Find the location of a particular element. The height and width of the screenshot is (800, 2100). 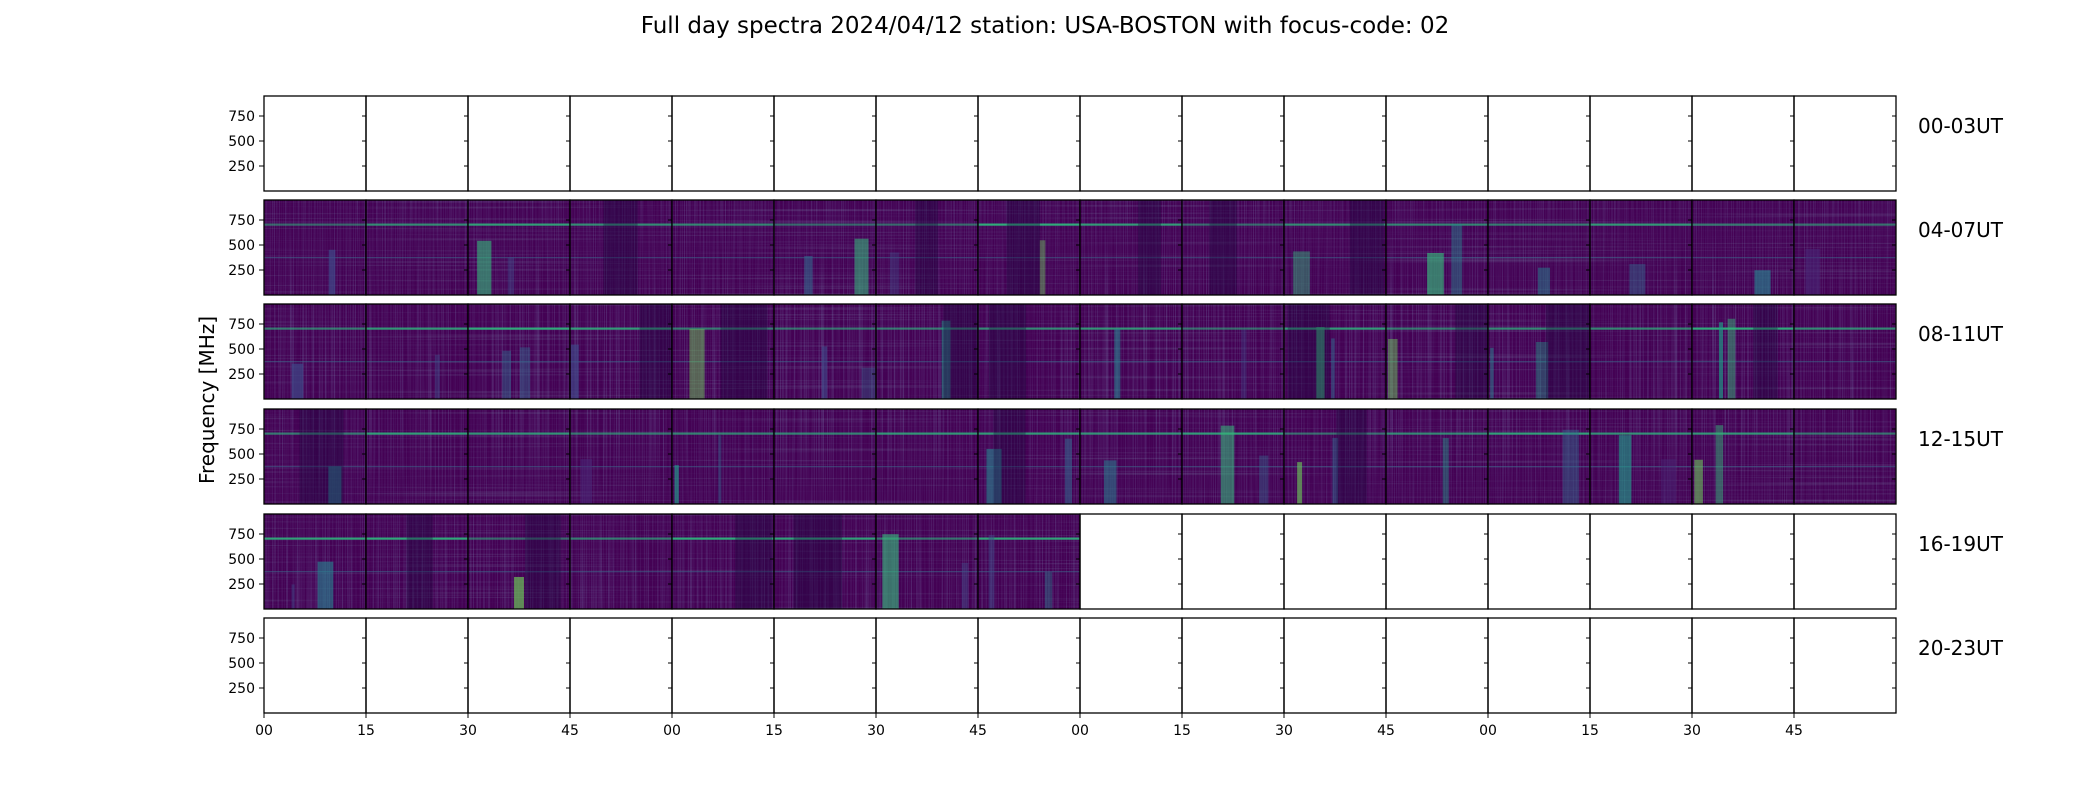

x-tick-label: 15 is located at coordinates (1590, 731).